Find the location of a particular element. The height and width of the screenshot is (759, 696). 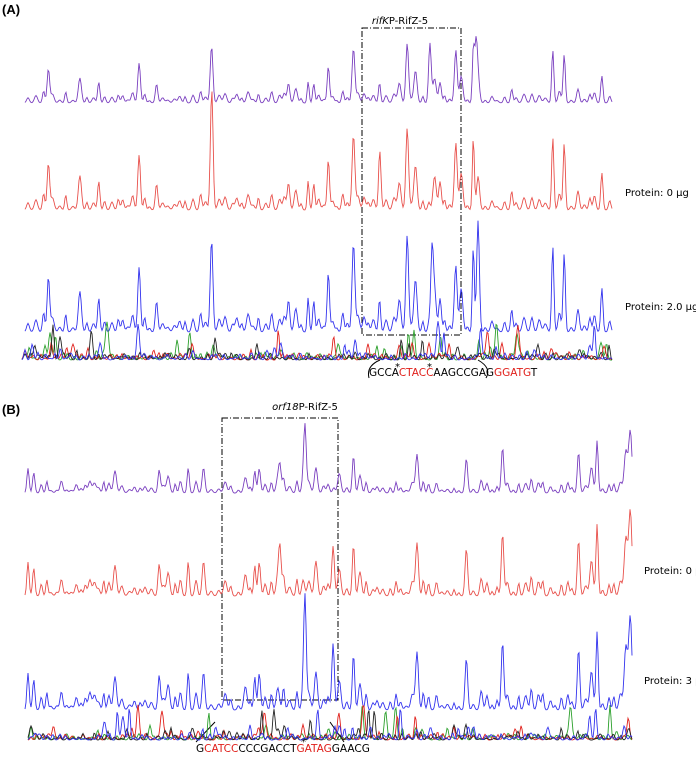

panel-title: rifKP-RifZ-5 is located at coordinates (400, 21).